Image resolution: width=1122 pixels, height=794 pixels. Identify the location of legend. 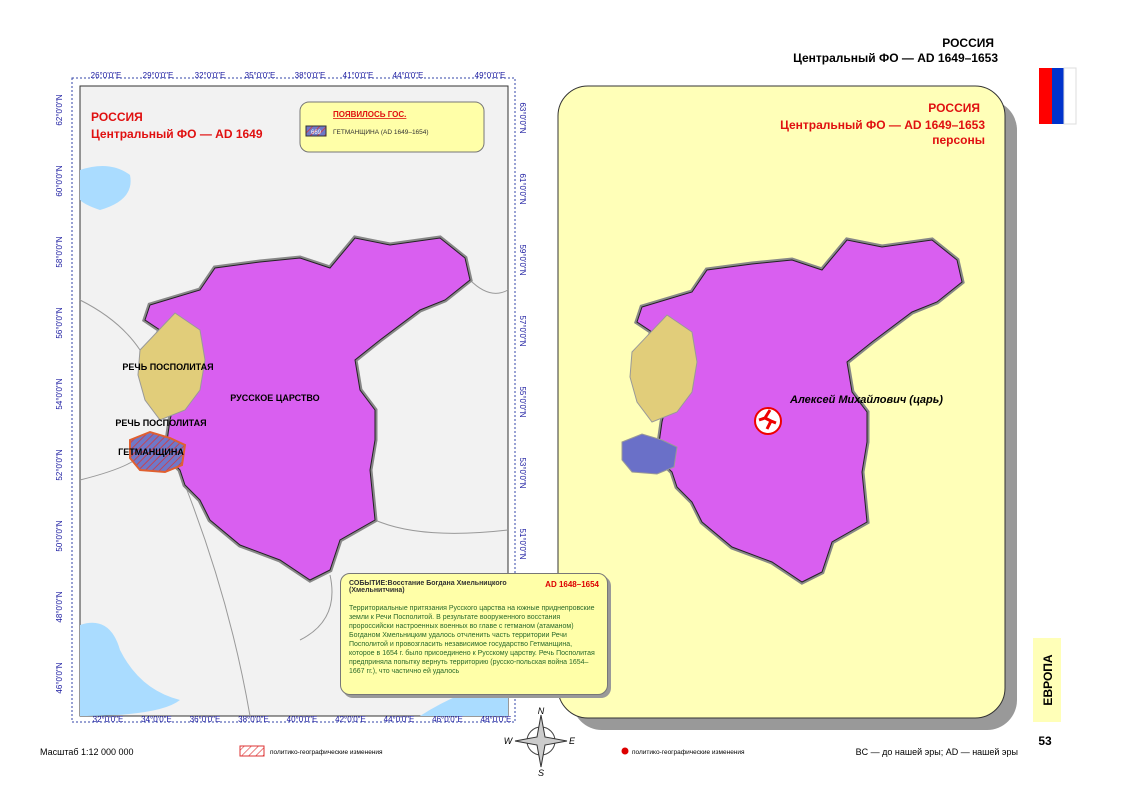
(392, 127).